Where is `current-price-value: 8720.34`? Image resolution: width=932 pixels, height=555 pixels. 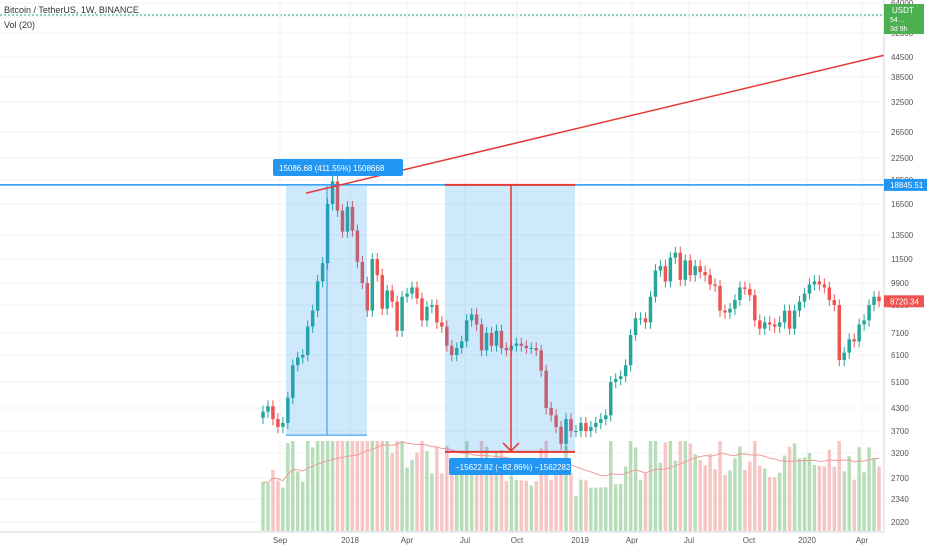
current-price-value: 8720.34 is located at coordinates (904, 301).